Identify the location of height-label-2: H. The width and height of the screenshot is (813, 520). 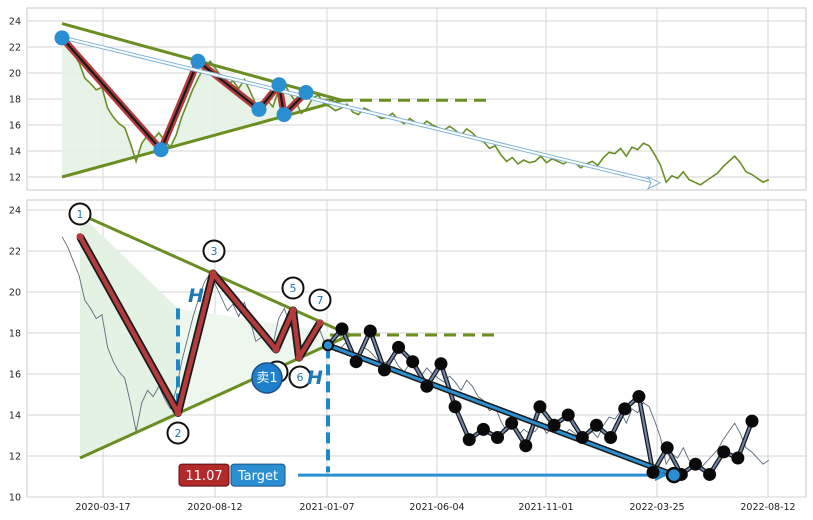
(315, 378).